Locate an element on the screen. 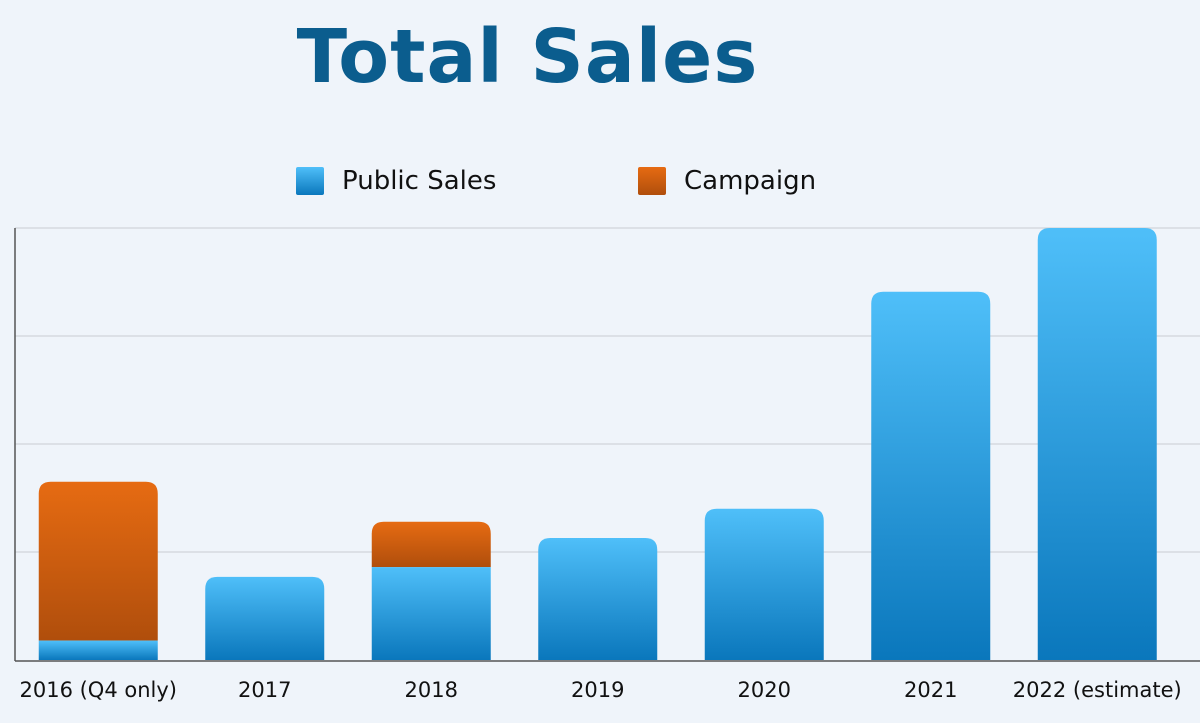  legend-public-sales: Public Sales is located at coordinates (396, 181).